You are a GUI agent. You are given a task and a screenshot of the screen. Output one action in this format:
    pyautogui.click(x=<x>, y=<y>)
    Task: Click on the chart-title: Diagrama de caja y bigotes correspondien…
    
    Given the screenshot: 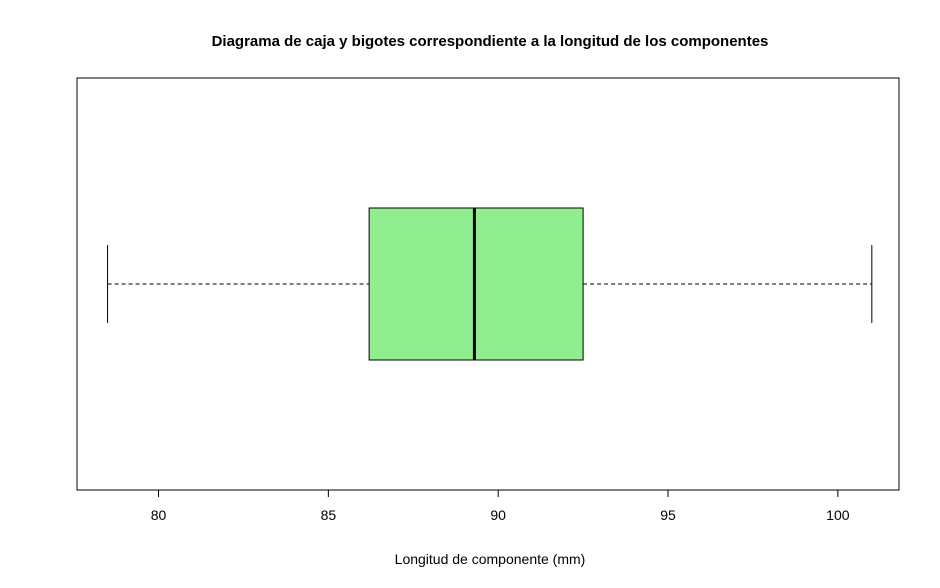 What is the action you would take?
    pyautogui.click(x=490, y=41)
    